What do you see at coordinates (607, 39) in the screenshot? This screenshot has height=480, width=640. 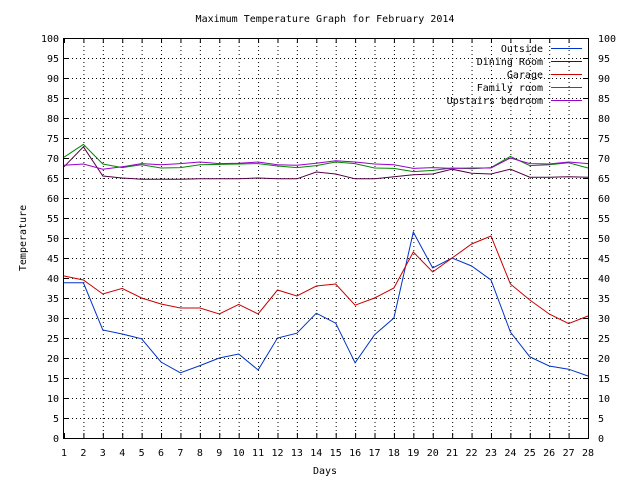 I see `y-tick-label-right: 100` at bounding box center [607, 39].